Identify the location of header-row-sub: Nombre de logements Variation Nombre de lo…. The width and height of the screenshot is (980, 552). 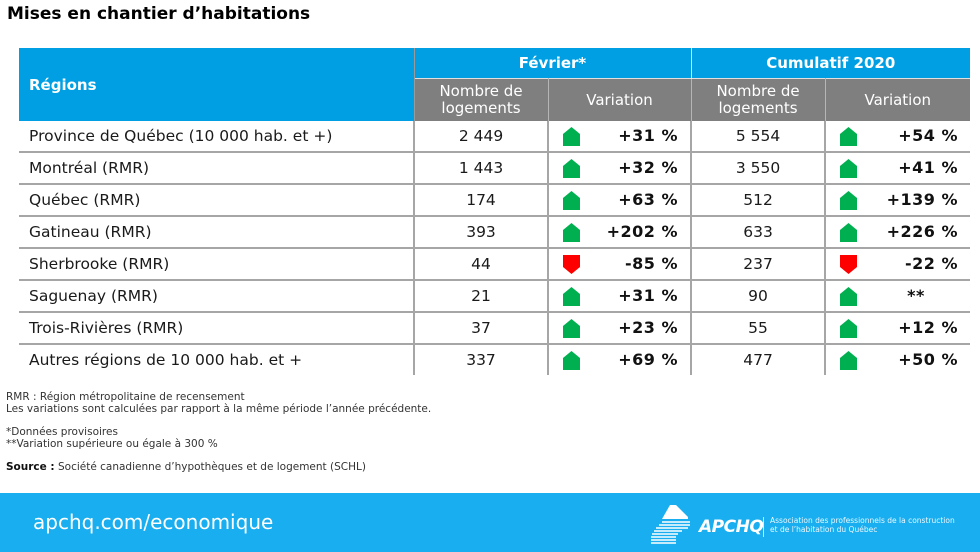
(495, 99).